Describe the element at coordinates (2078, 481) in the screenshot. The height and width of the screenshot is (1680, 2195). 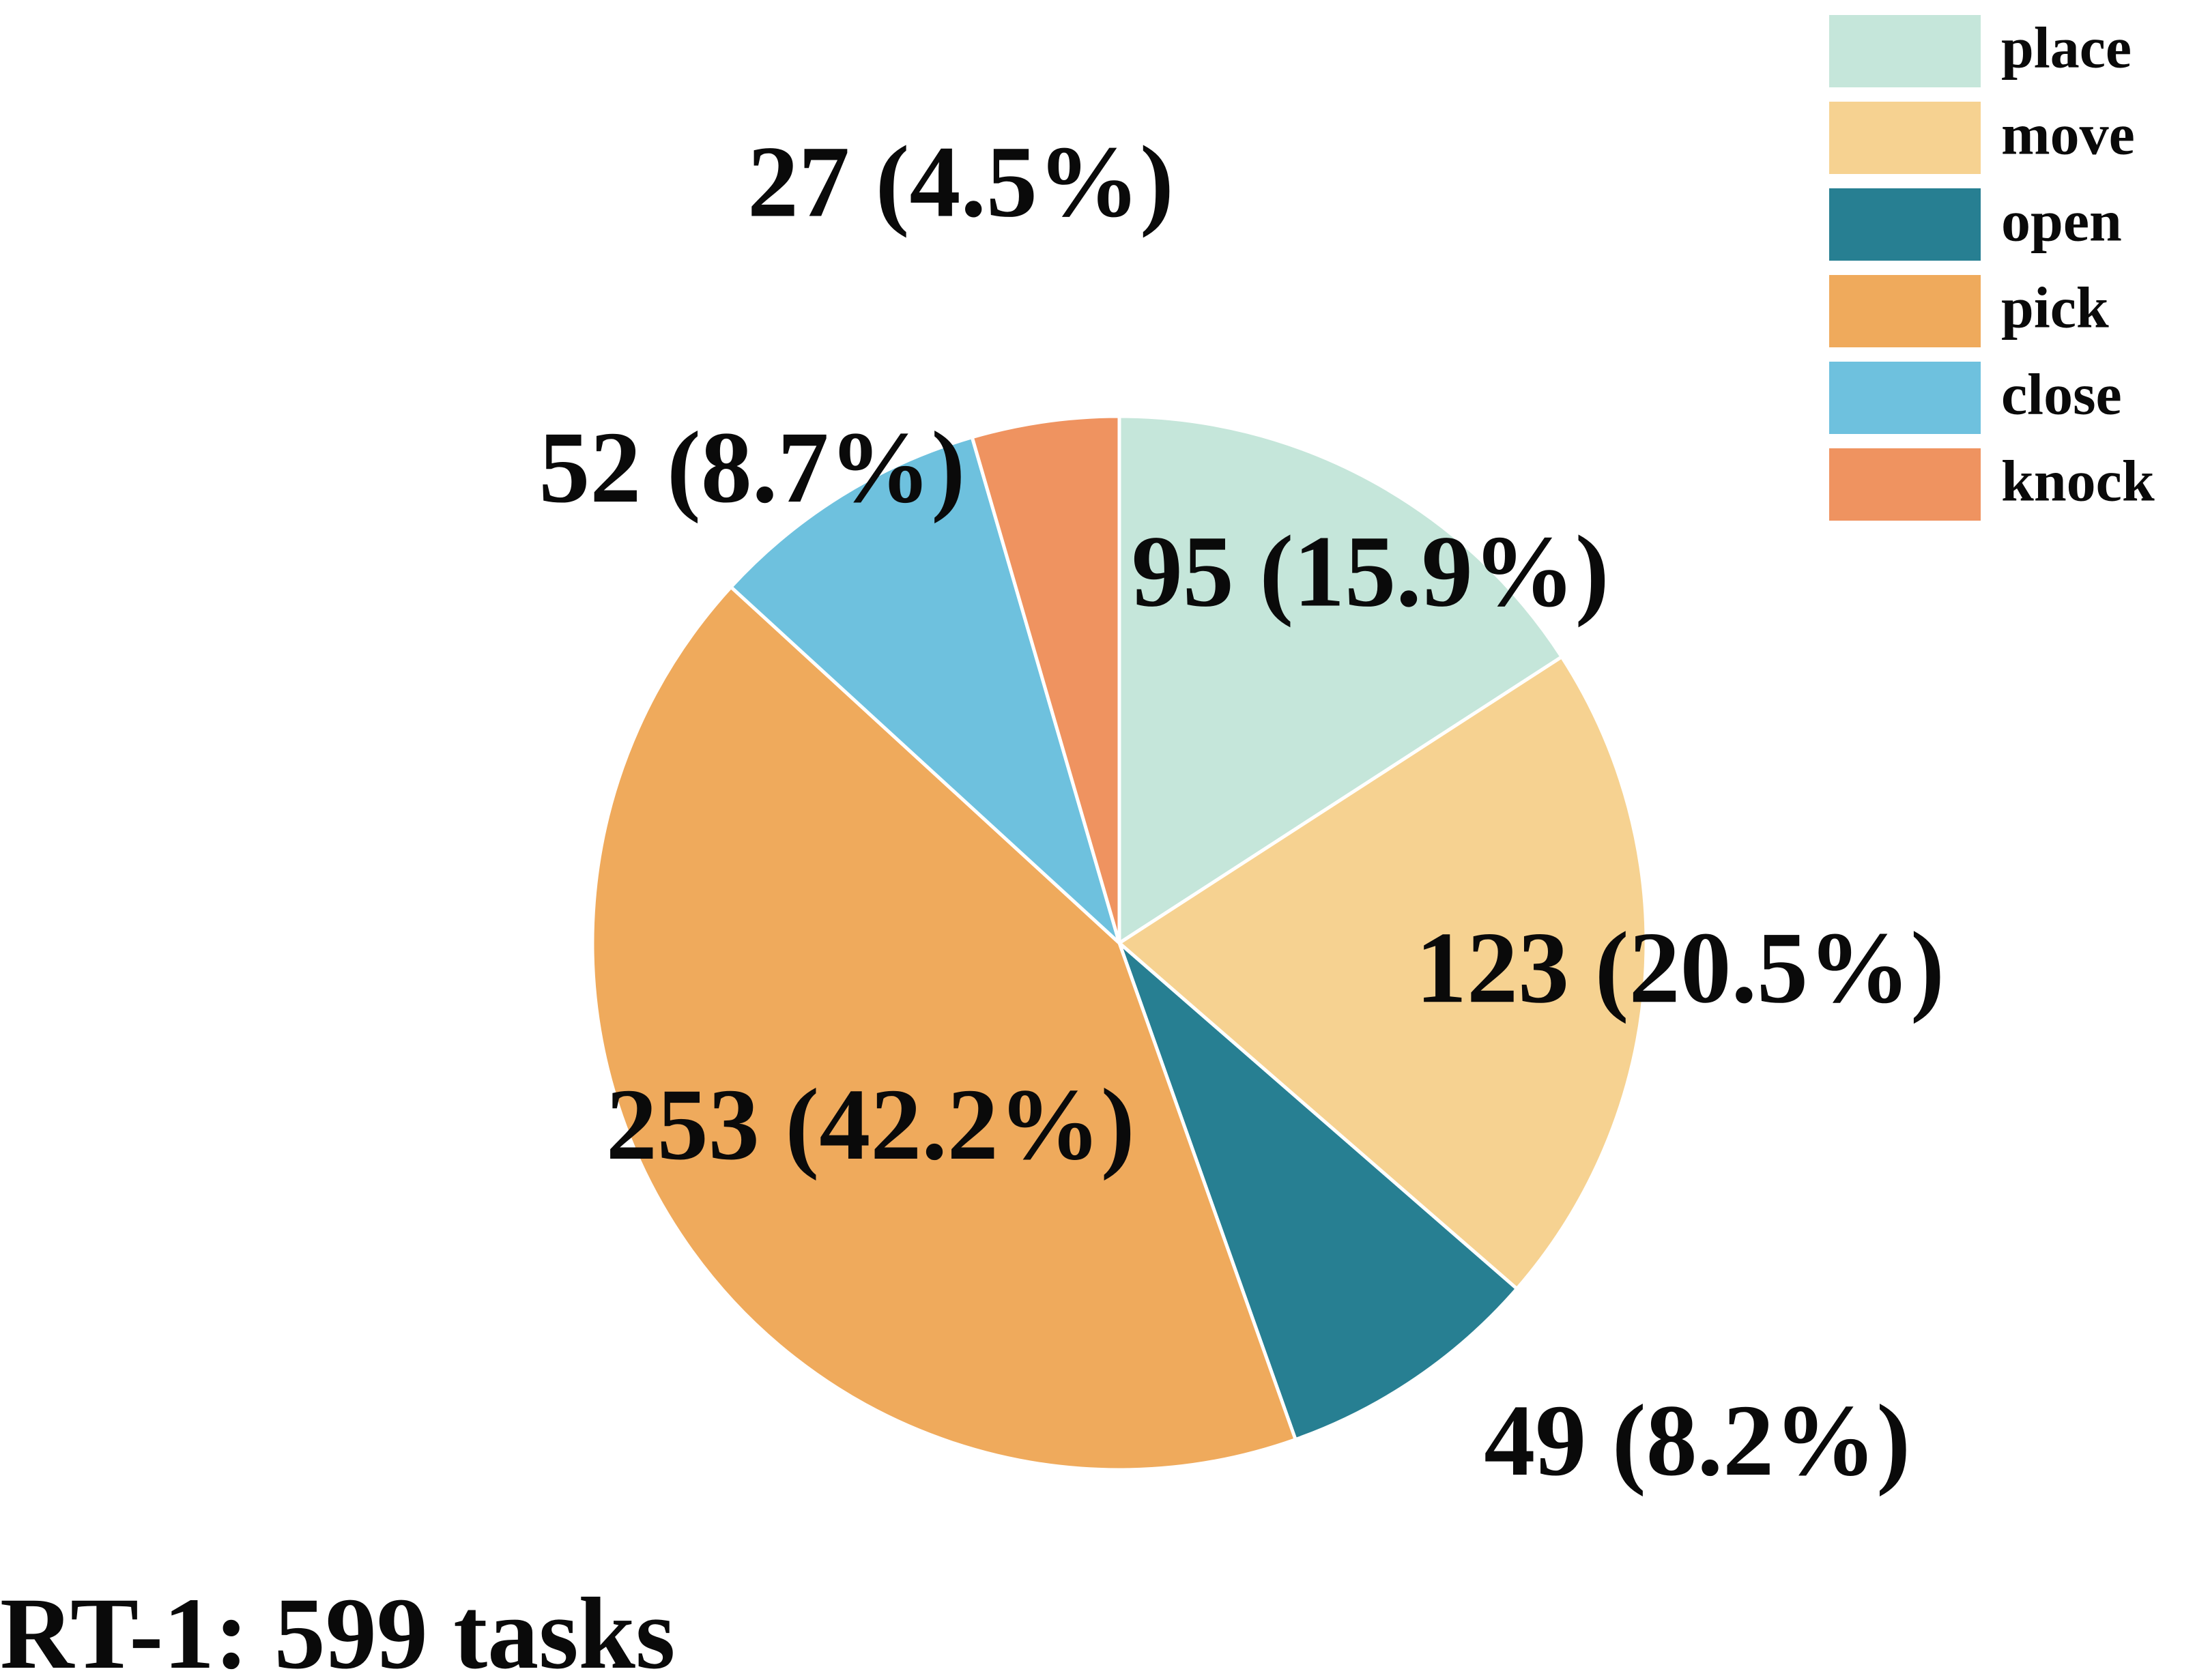
I see `legend-label-knock: knock` at that location.